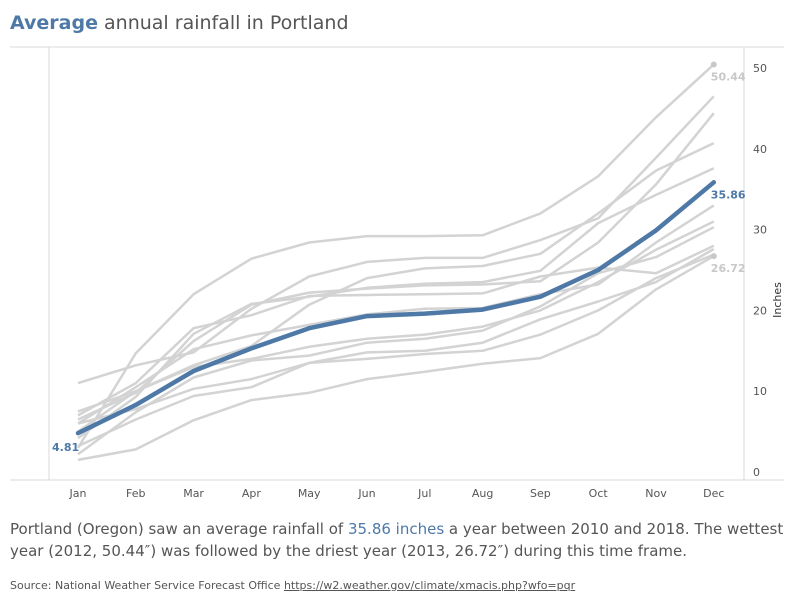 Image resolution: width=794 pixels, height=610 pixels. What do you see at coordinates (760, 149) in the screenshot?
I see `y-tick-label: 40` at bounding box center [760, 149].